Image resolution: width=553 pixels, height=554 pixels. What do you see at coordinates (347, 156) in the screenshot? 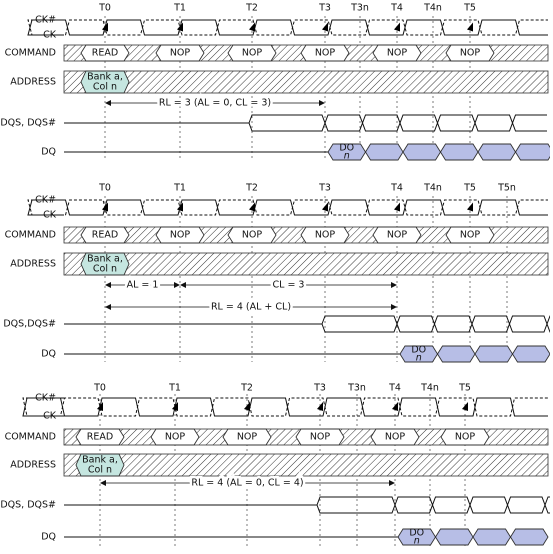
I see `data-label: n` at bounding box center [347, 156].